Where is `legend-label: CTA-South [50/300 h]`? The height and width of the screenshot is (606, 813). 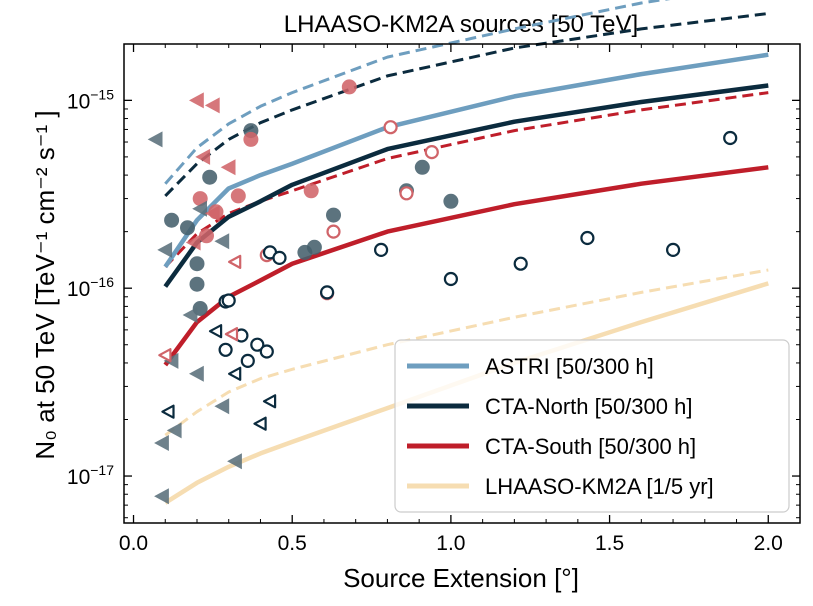
legend-label: CTA-South [50/300 h] is located at coordinates (590, 446).